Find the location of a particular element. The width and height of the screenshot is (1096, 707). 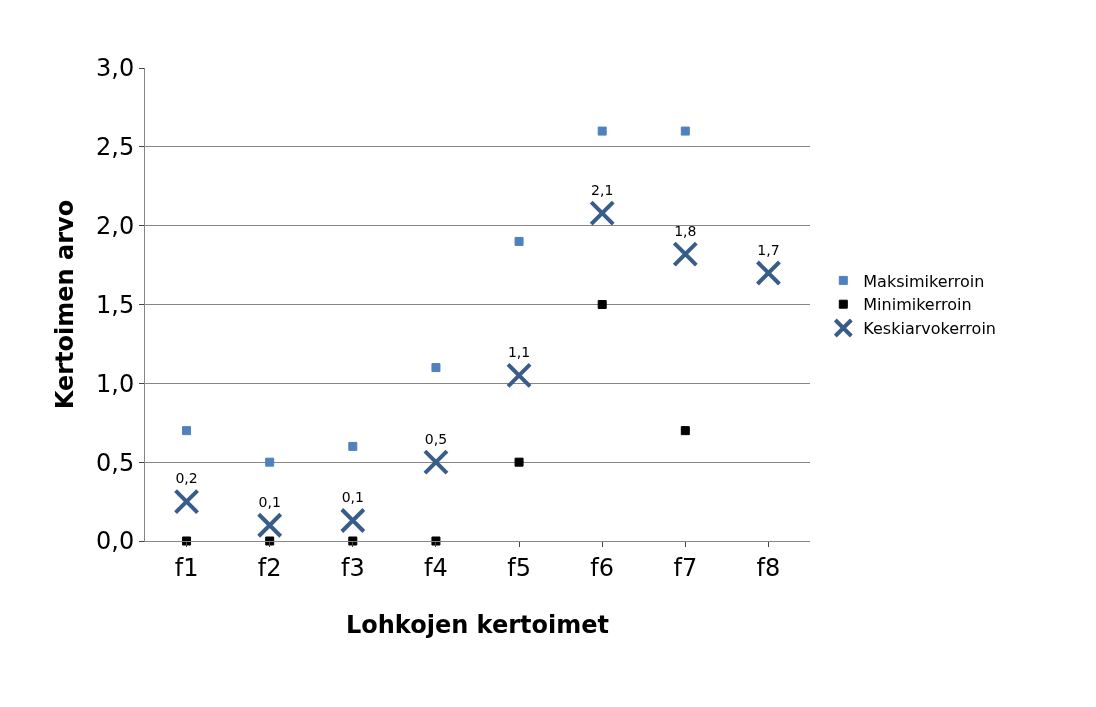

x-tick-label: f5 is located at coordinates (519, 567).